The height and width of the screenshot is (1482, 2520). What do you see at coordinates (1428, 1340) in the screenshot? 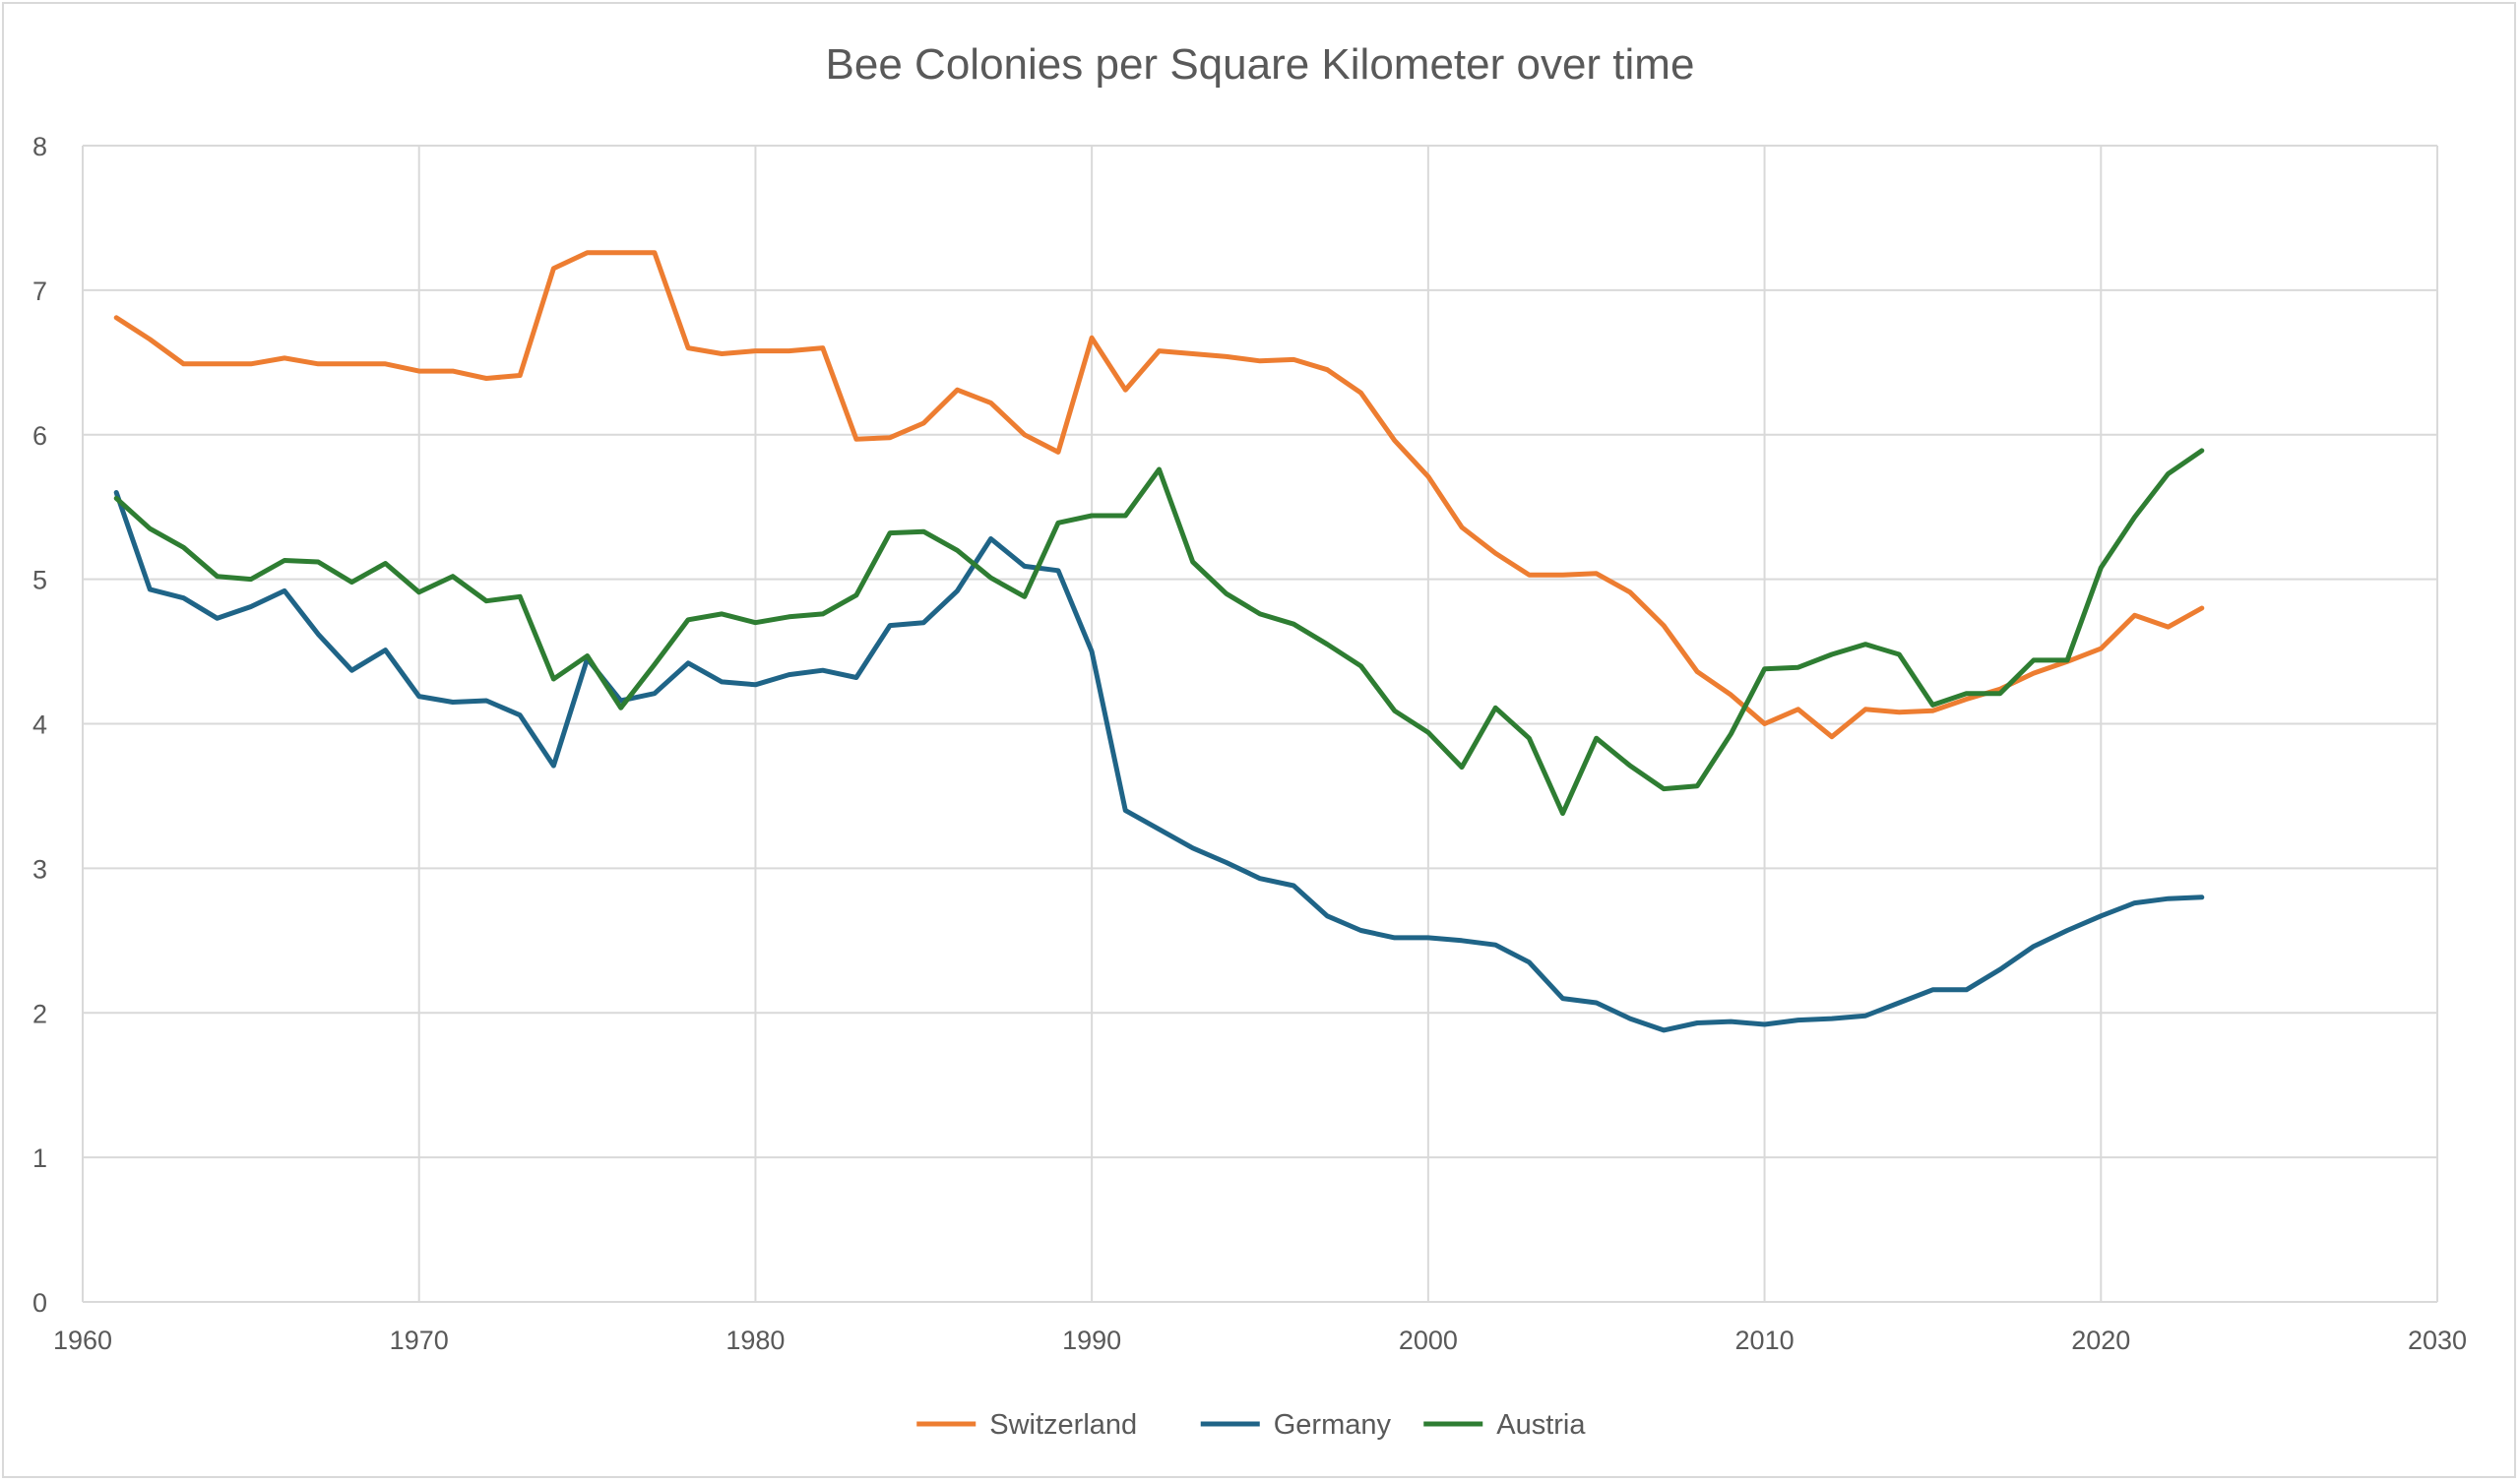
I see `x-tick-label-2000: 2000` at bounding box center [1428, 1340].